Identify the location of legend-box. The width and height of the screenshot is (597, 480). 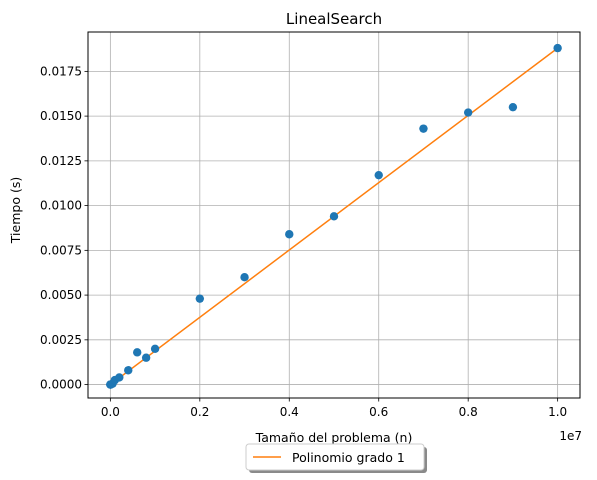
(335, 457).